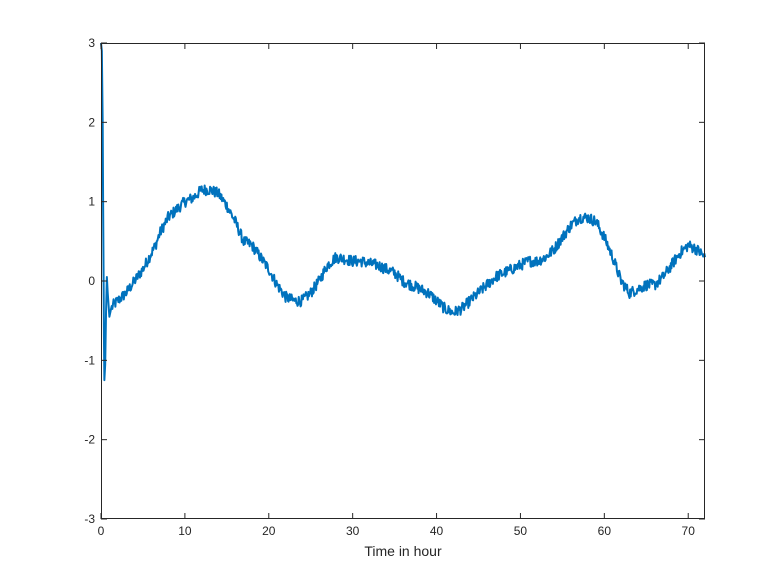  Describe the element at coordinates (403, 551) in the screenshot. I see `x-axis-label: Time in hour` at that location.